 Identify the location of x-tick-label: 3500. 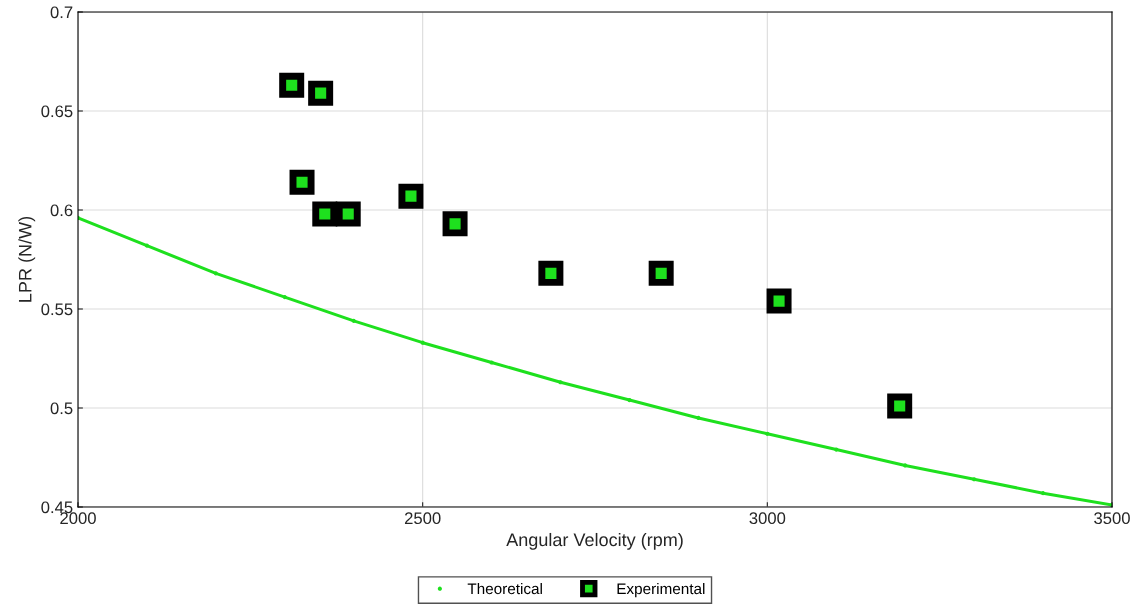
(1112, 518).